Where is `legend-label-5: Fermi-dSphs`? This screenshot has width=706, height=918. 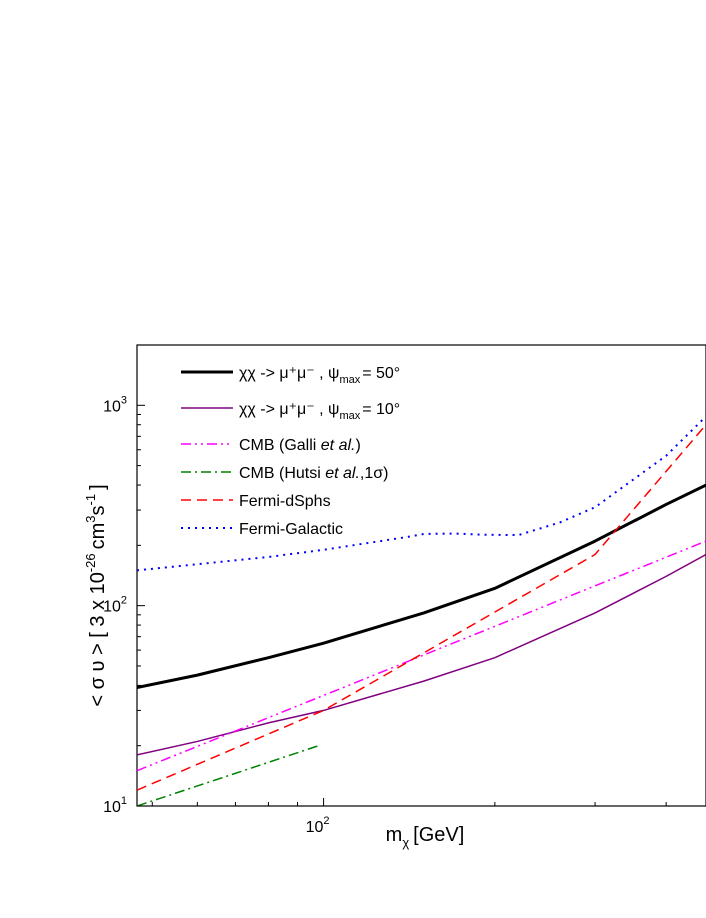
legend-label-5: Fermi-dSphs is located at coordinates (285, 501).